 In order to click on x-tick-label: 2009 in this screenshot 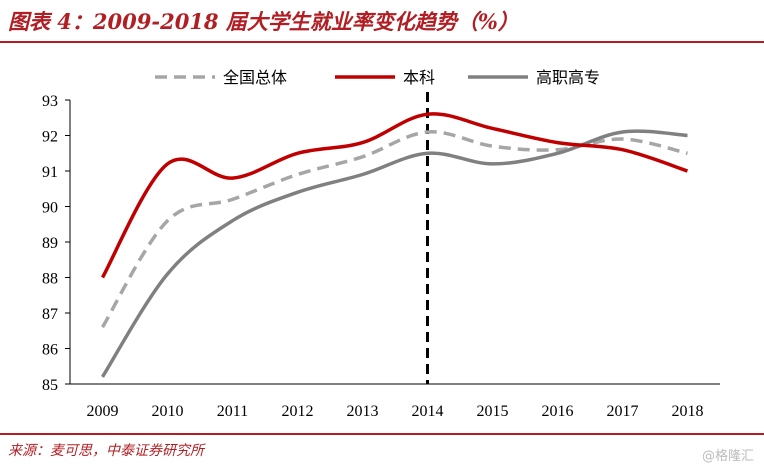, I will do `click(103, 411)`.